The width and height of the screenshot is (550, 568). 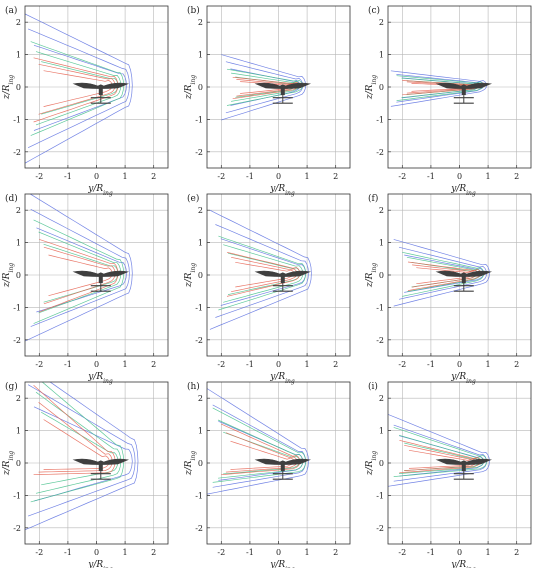 I want to click on panel-label: (i), so click(x=373, y=386).